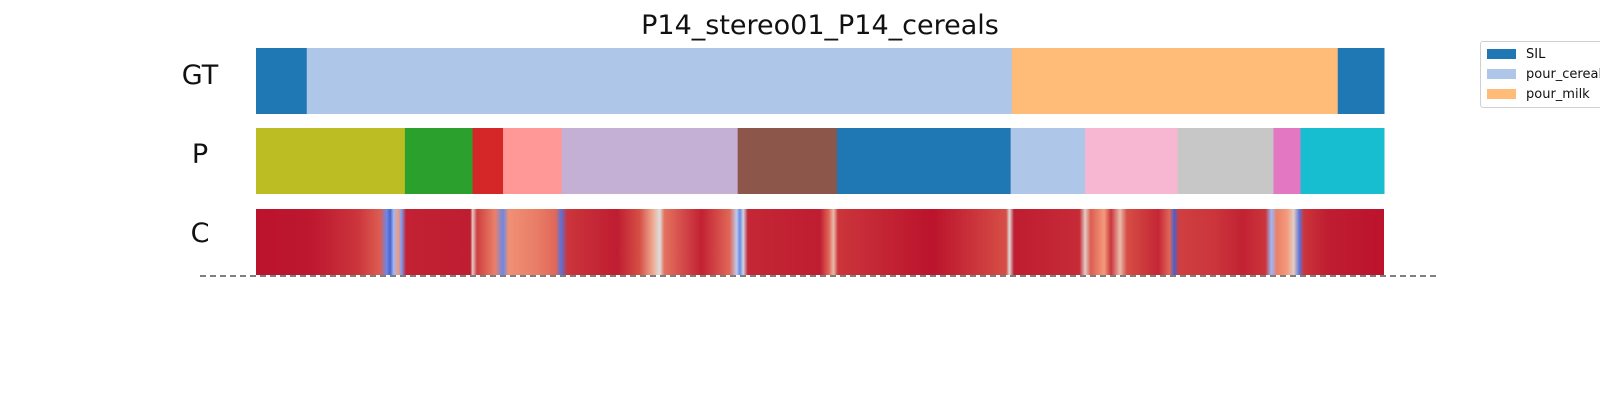 The image size is (1600, 400). What do you see at coordinates (200, 154) in the screenshot?
I see `row-label-p: P` at bounding box center [200, 154].